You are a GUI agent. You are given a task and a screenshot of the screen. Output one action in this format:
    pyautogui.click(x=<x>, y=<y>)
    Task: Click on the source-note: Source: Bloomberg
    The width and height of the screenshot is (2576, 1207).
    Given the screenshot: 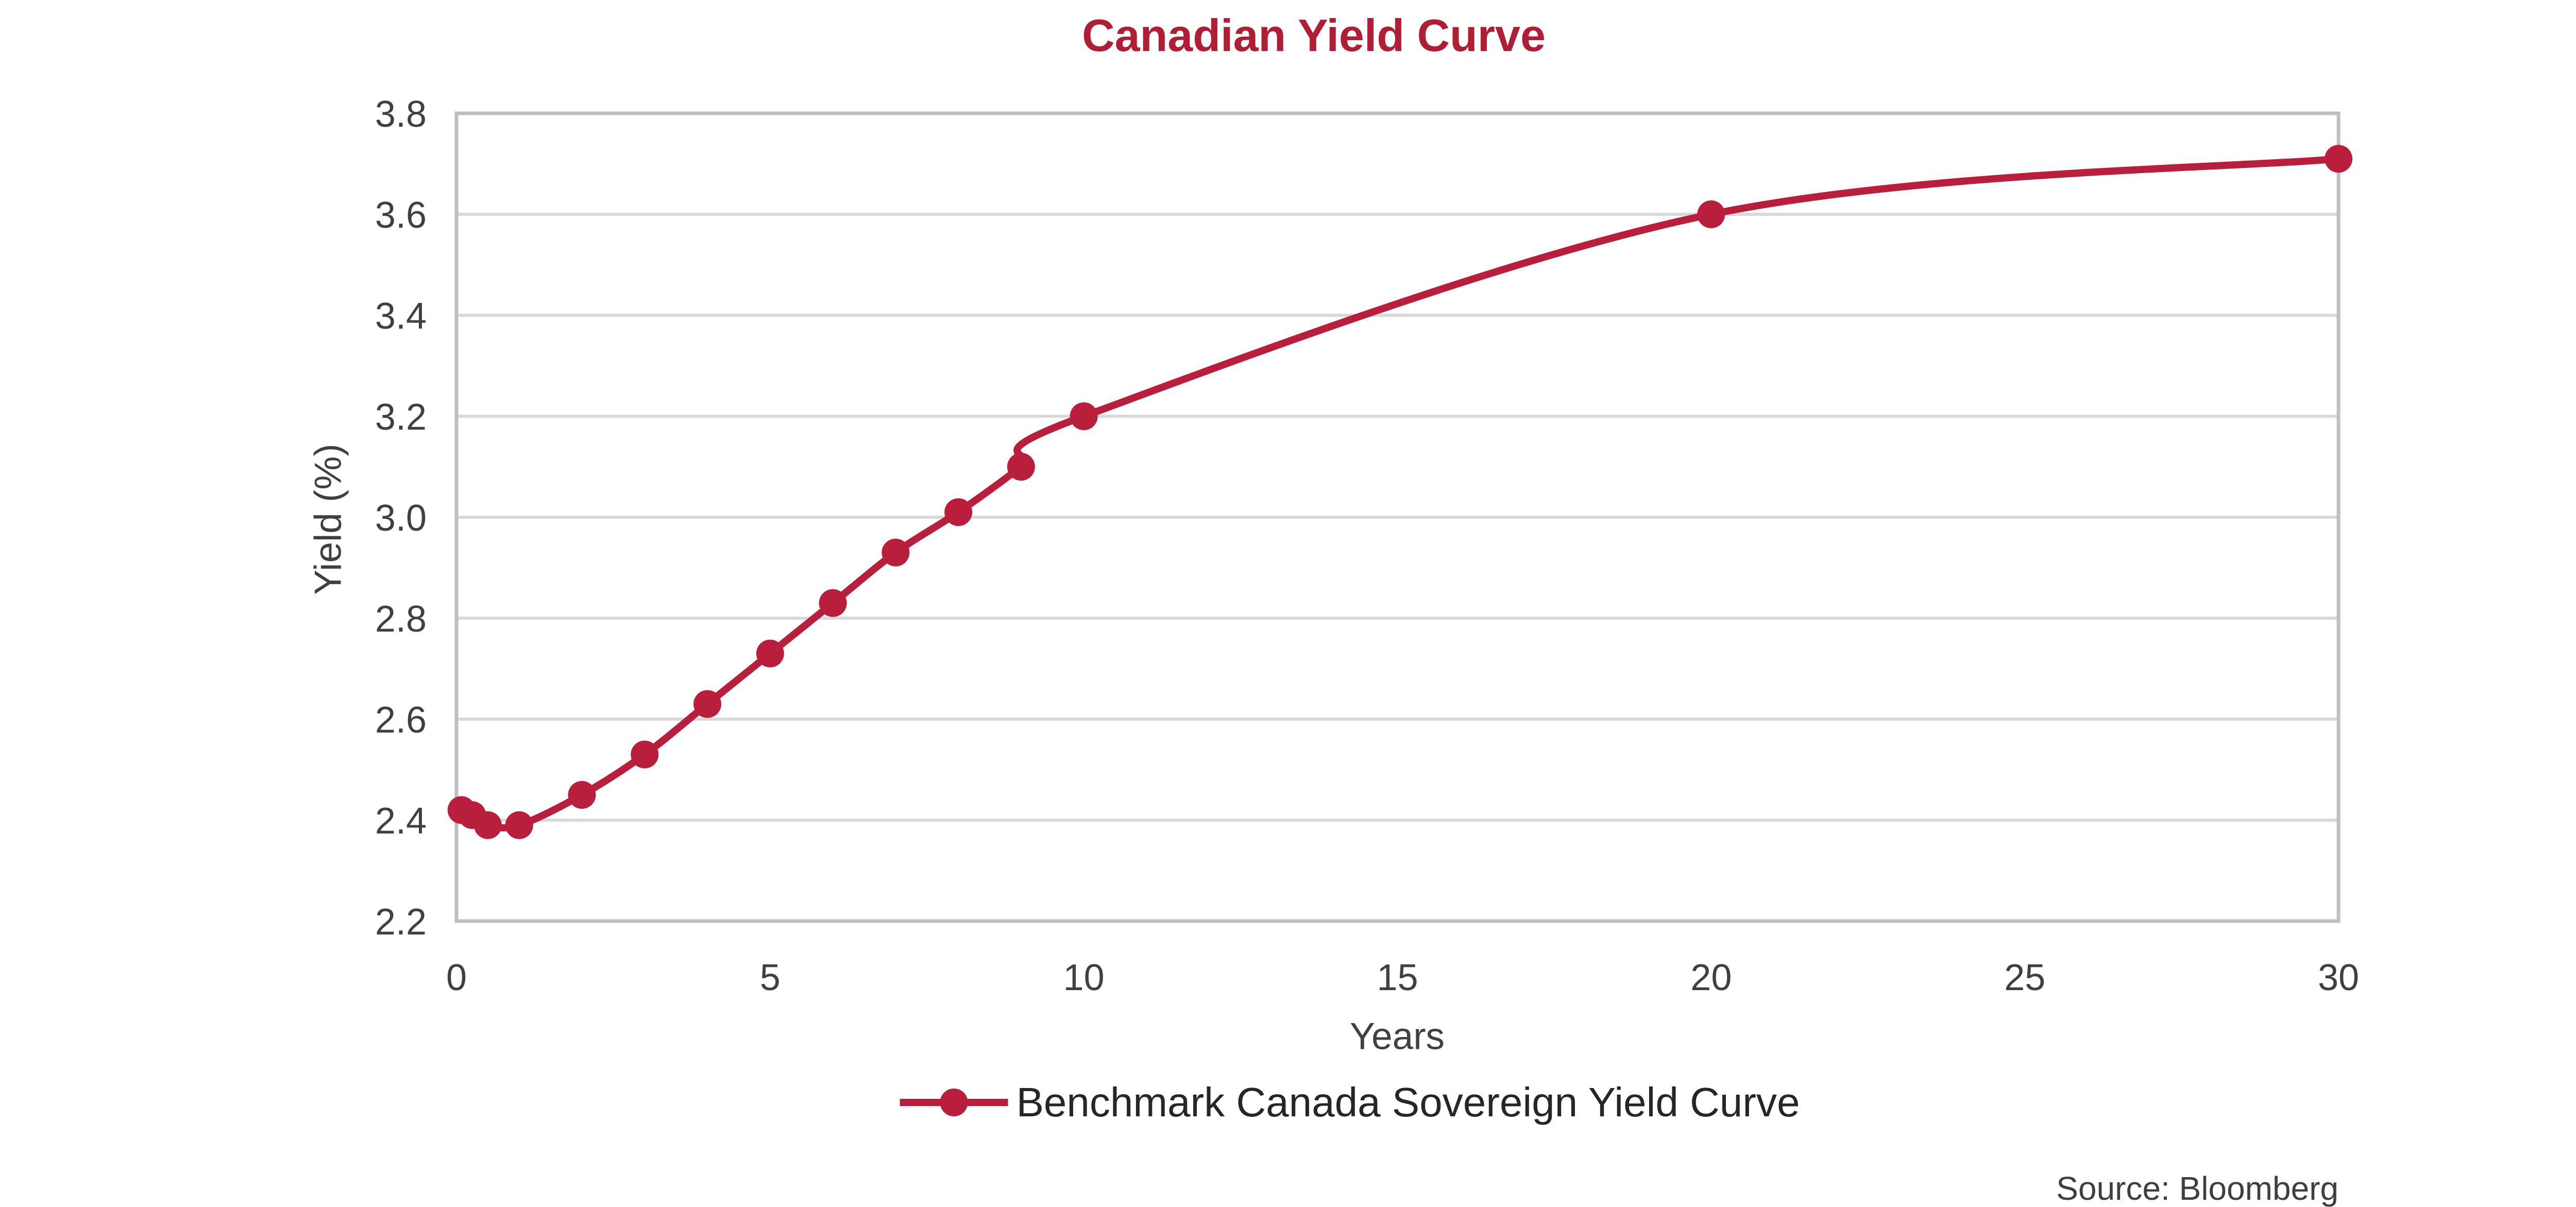 What is the action you would take?
    pyautogui.click(x=2197, y=1188)
    